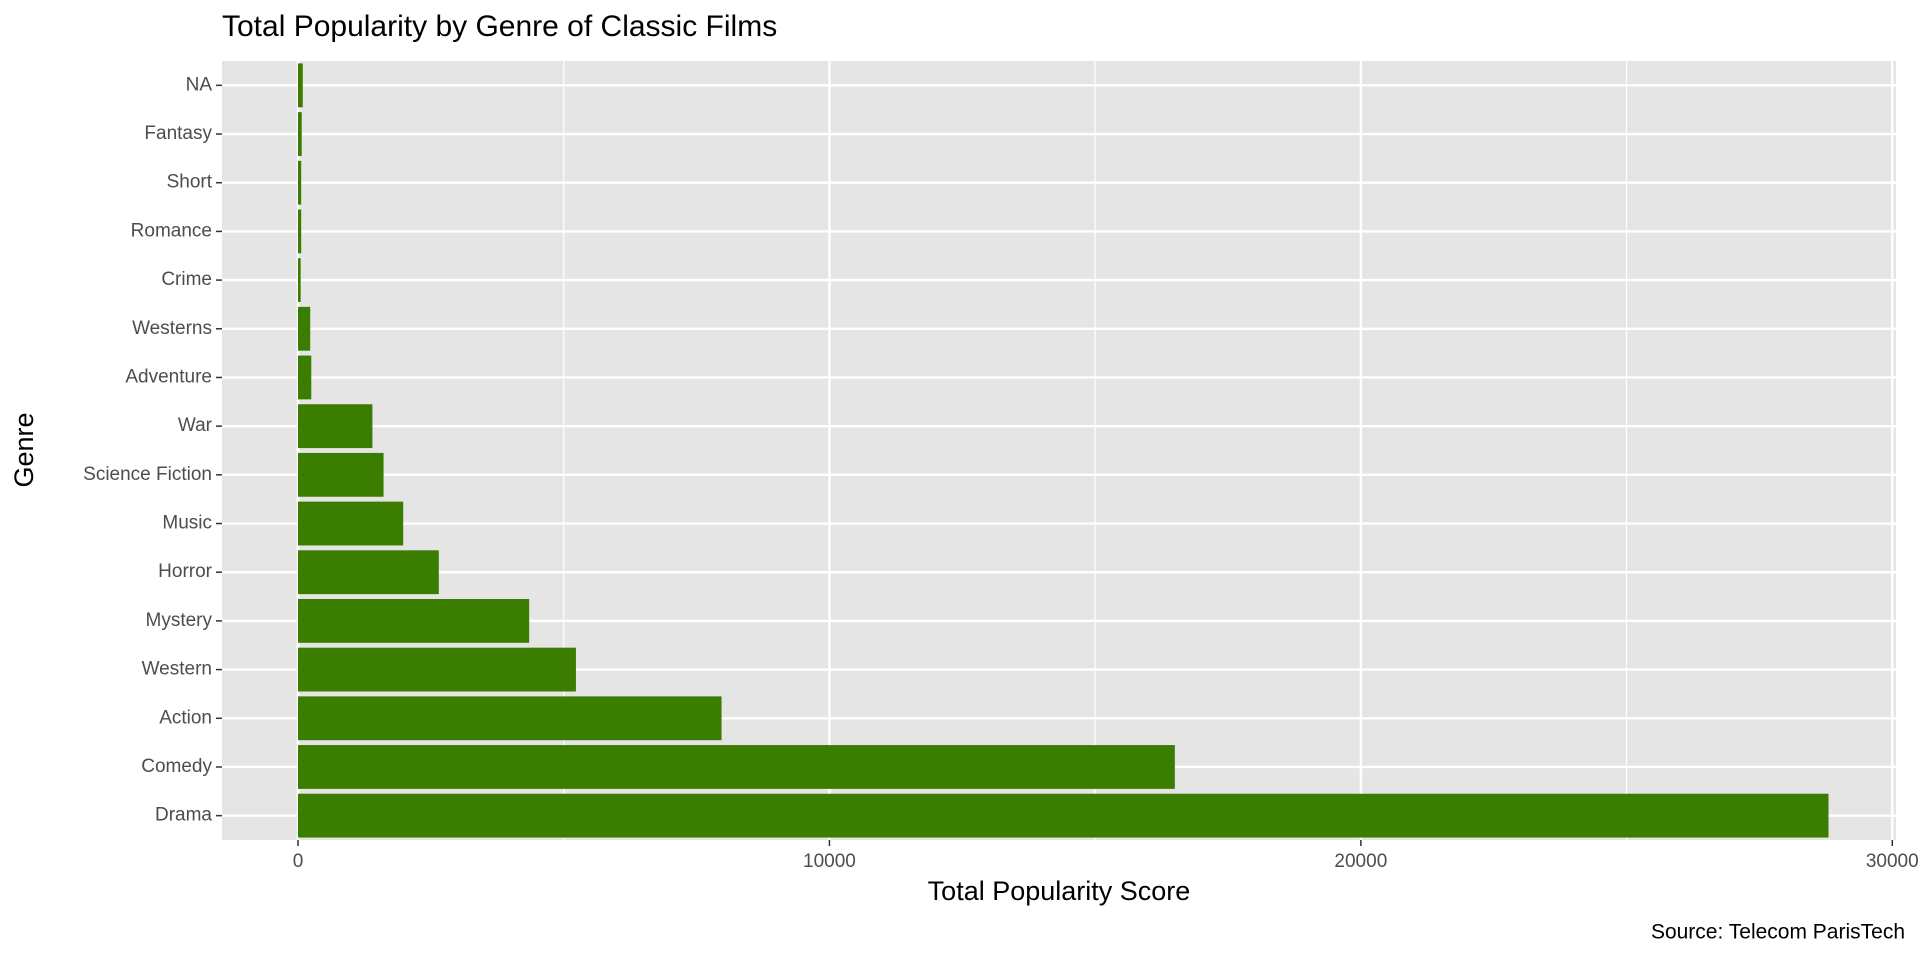 The height and width of the screenshot is (960, 1920). I want to click on y-tick-label: Fantasy, so click(178, 133).